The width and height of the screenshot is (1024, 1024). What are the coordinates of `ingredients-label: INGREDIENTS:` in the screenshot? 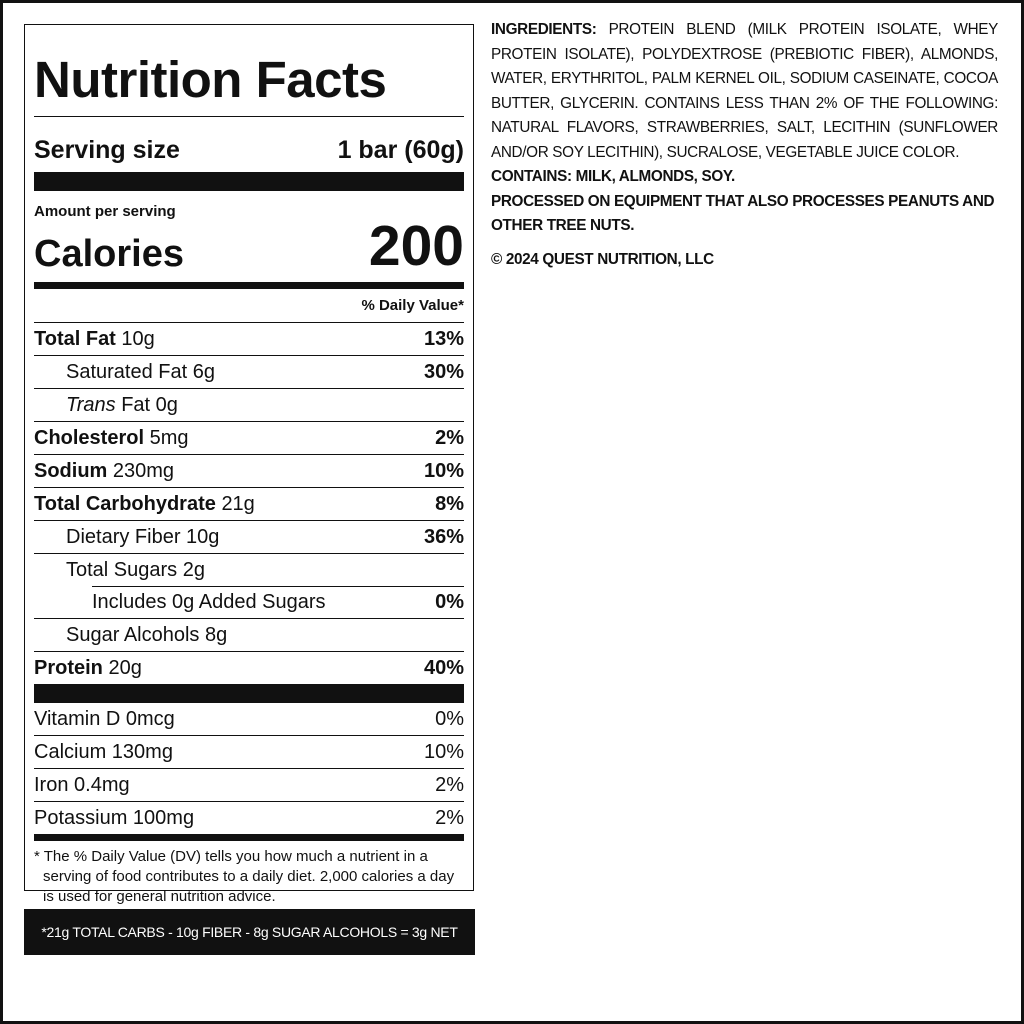 It's located at (544, 29).